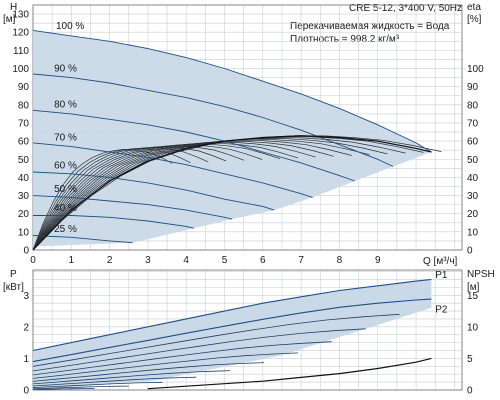  What do you see at coordinates (13, 287) in the screenshot?
I see `power-axis-unit: [кВт]` at bounding box center [13, 287].